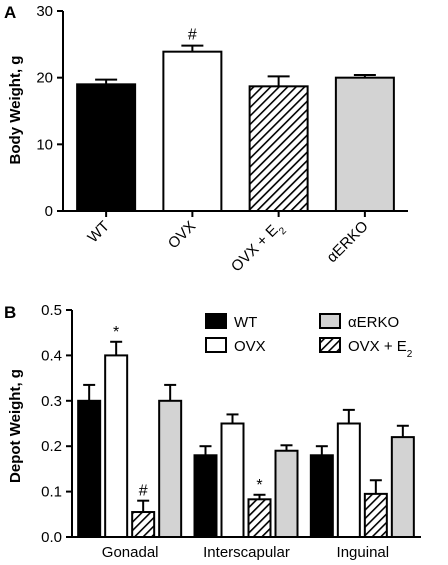 This screenshot has width=448, height=565. What do you see at coordinates (245, 322) in the screenshot?
I see `legend-label: WT` at bounding box center [245, 322].